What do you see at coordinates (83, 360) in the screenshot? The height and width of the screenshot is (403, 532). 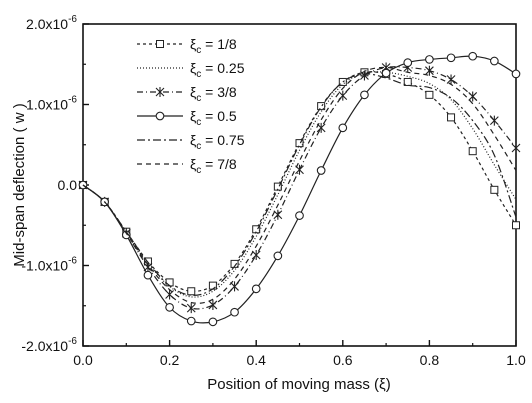 I see `x-tick-label: 0.0` at bounding box center [83, 360].